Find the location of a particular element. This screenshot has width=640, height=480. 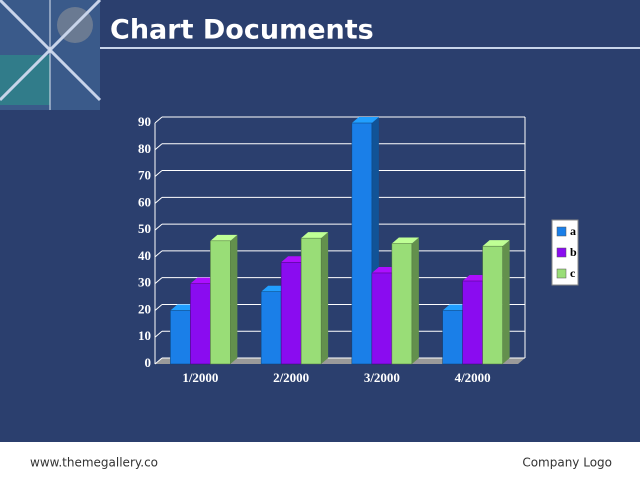

y-tick-label: 70 is located at coordinates (144, 175).